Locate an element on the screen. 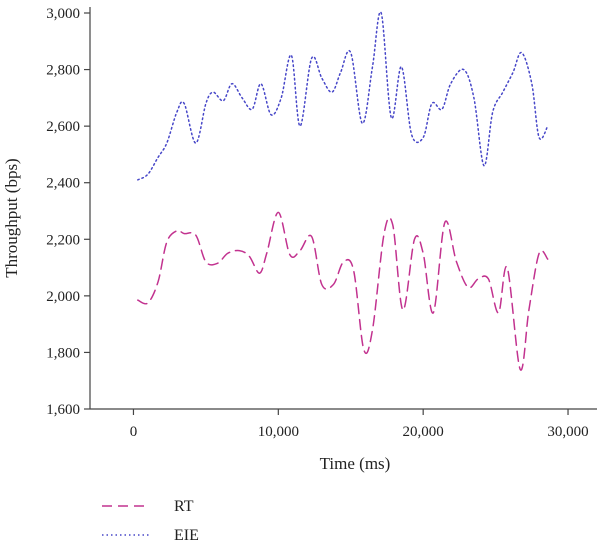 Image resolution: width=600 pixels, height=547 pixels. x-axis-title: Time (ms) is located at coordinates (355, 463).